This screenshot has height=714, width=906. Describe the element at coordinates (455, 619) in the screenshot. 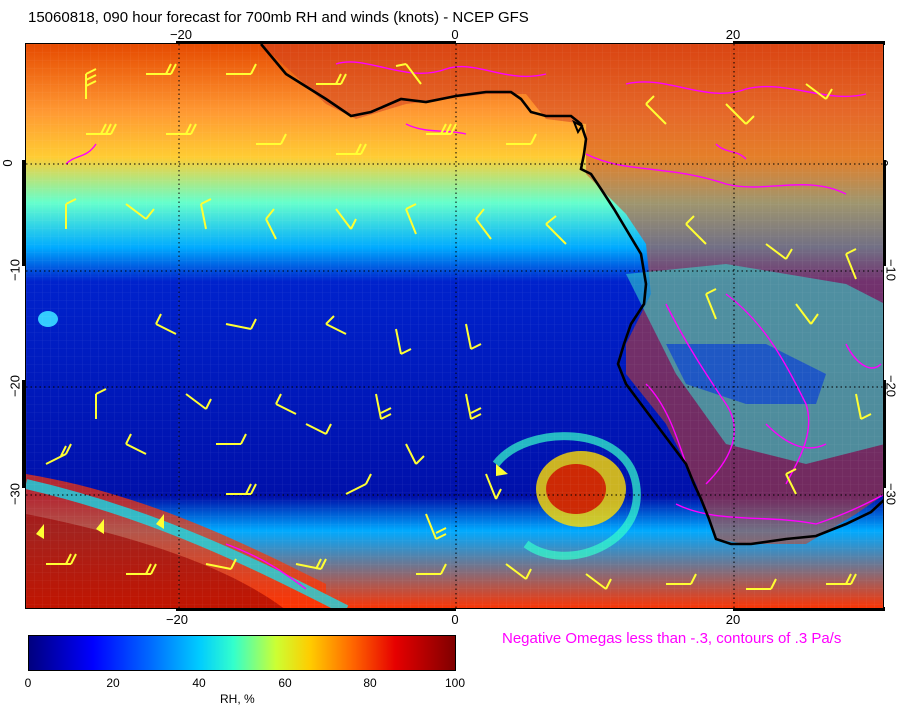

I see `bottom-tick-lon-0: 0` at that location.